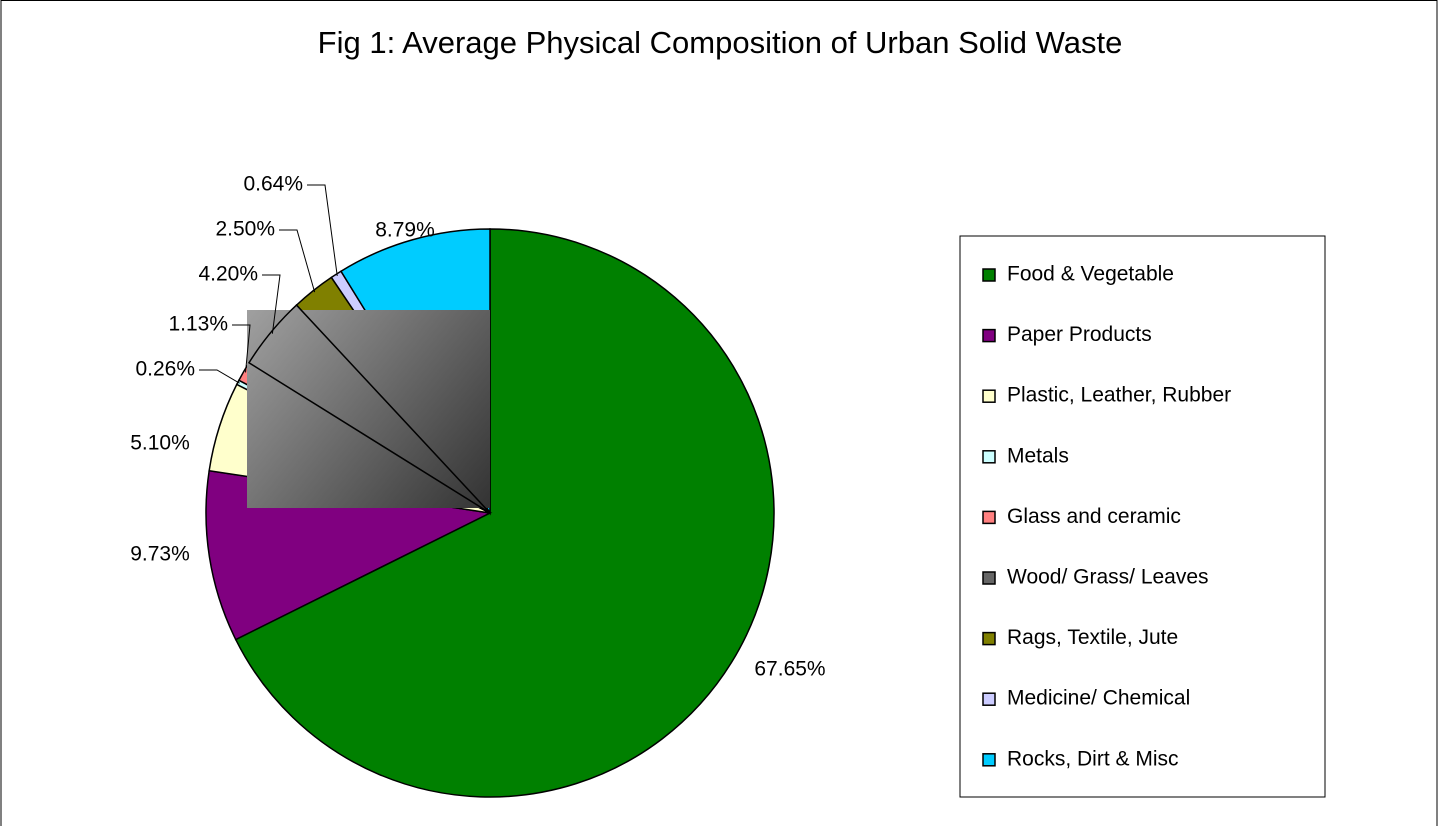 This screenshot has height=826, width=1439. I want to click on legend-label: Rags, Textile, Jute, so click(1092, 637).